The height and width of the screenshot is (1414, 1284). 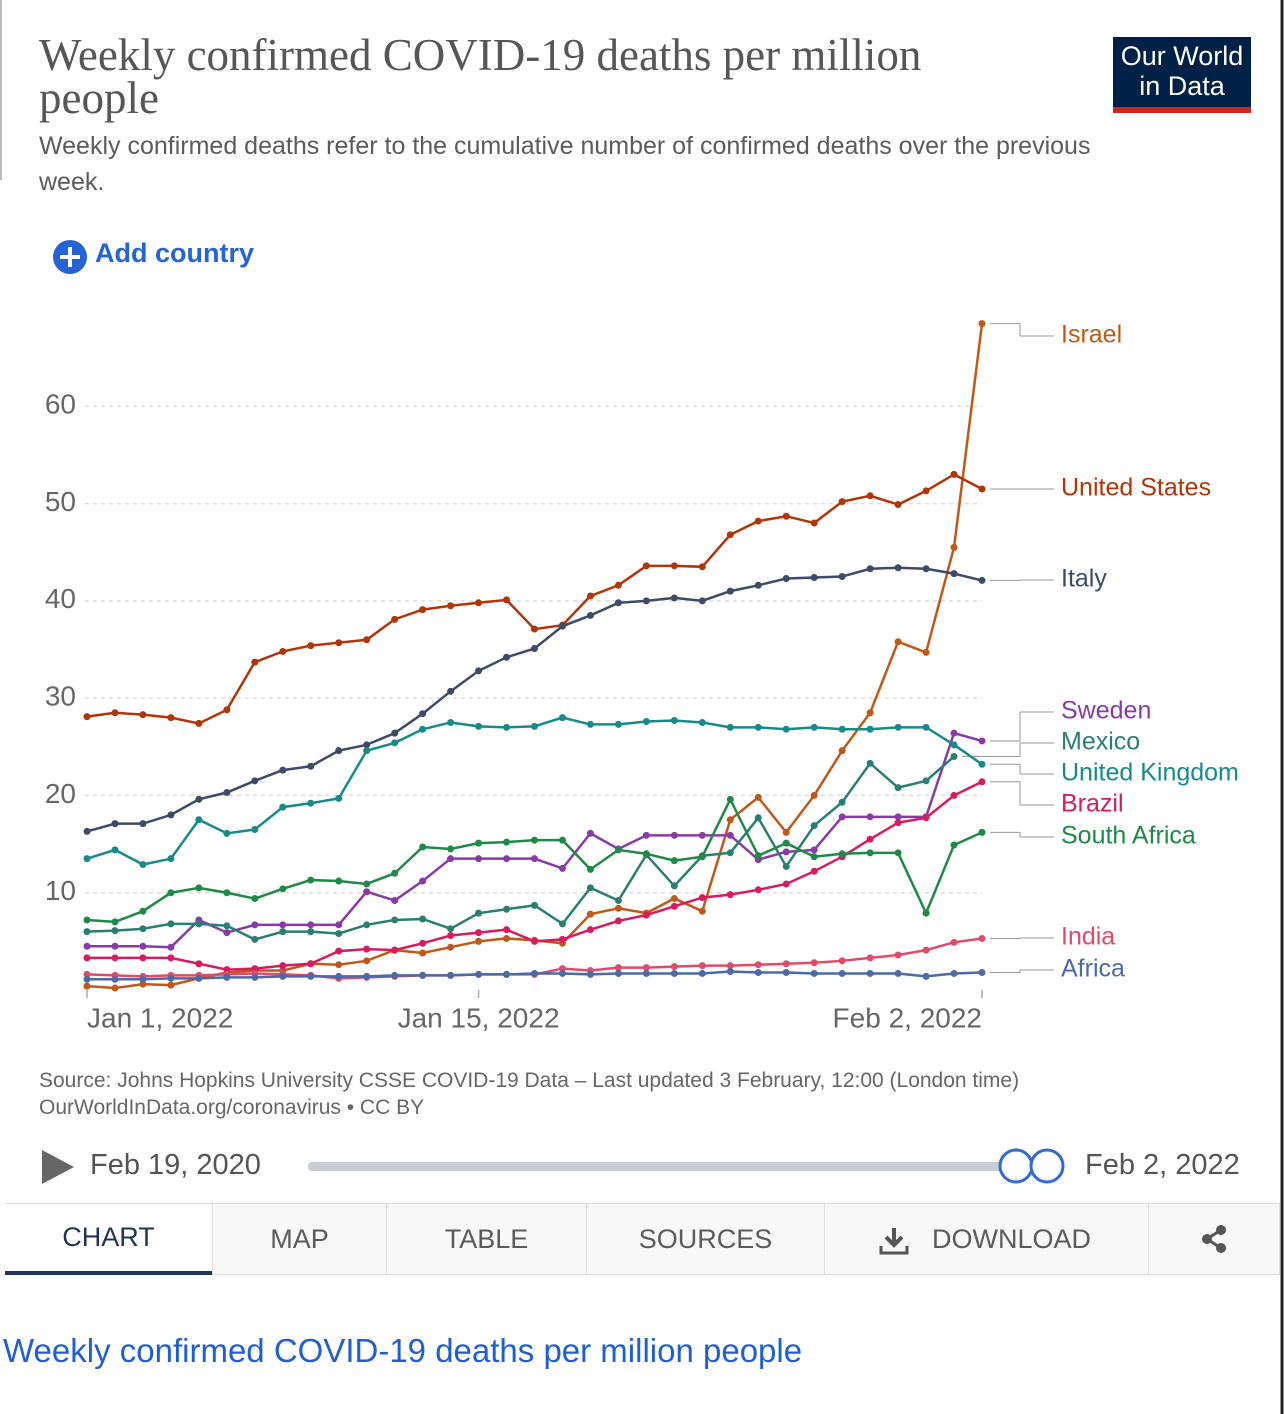 What do you see at coordinates (1088, 937) in the screenshot?
I see `series-label: India` at bounding box center [1088, 937].